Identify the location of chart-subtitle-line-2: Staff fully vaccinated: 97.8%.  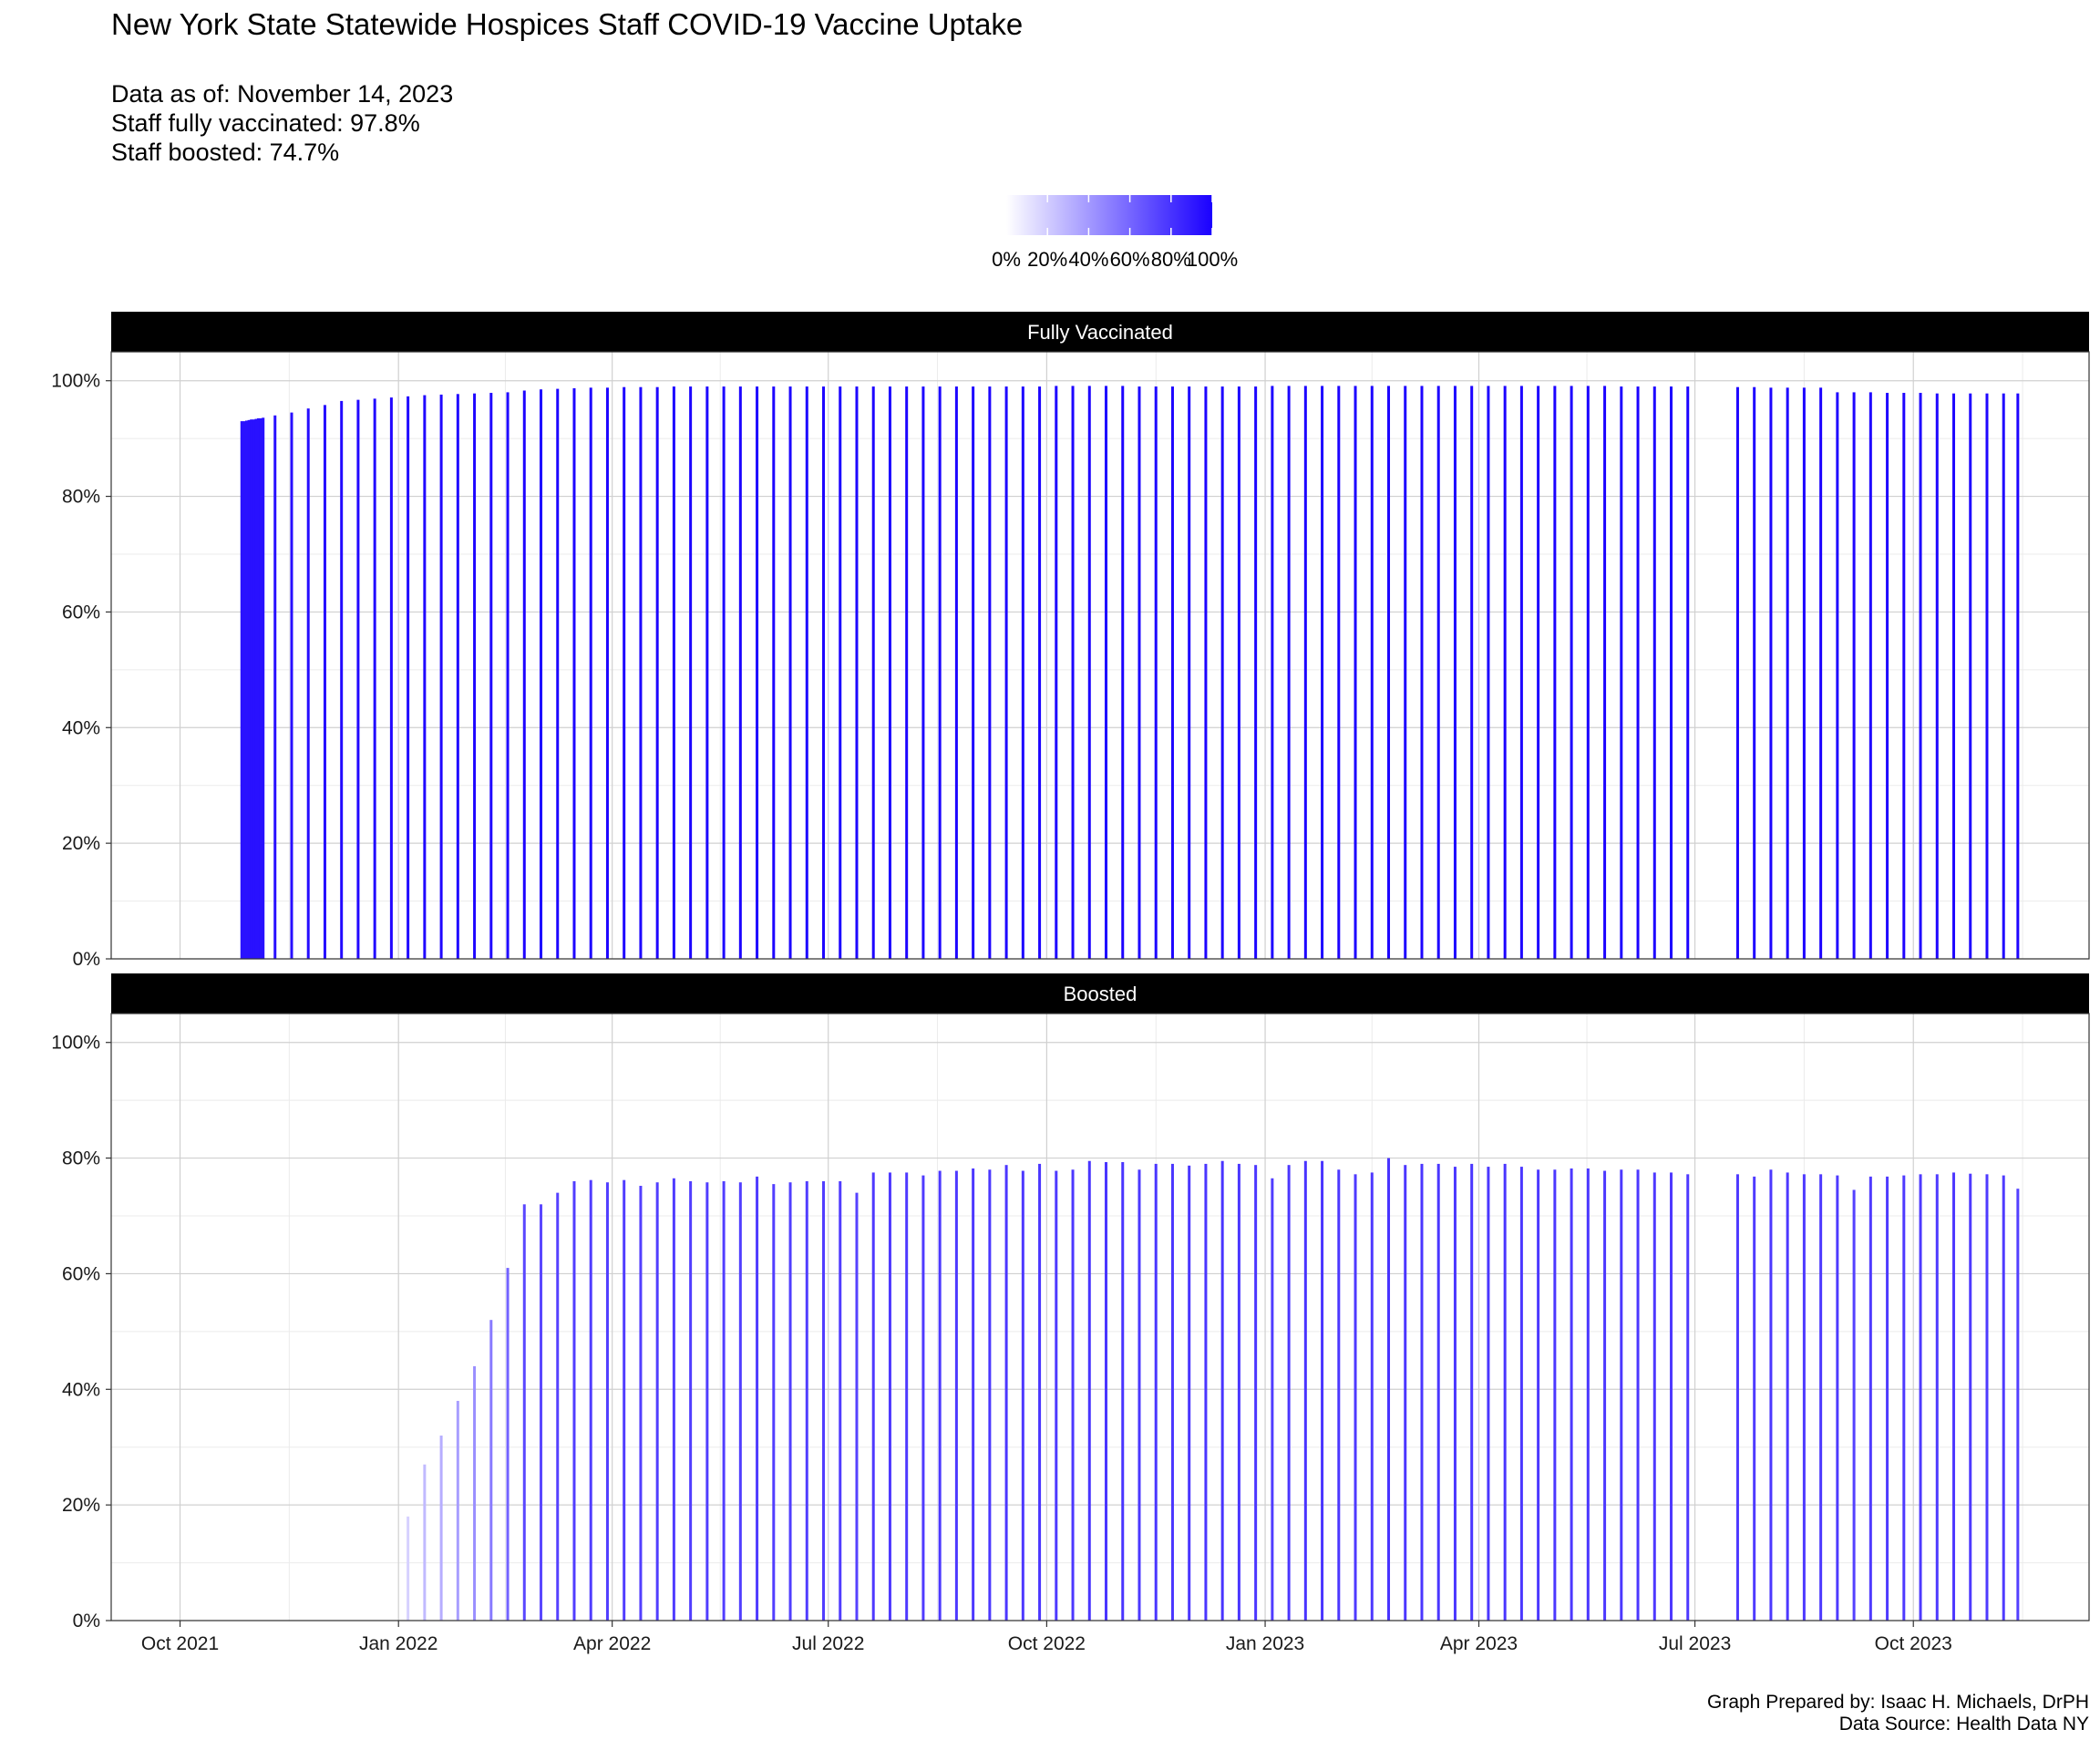
(265, 123).